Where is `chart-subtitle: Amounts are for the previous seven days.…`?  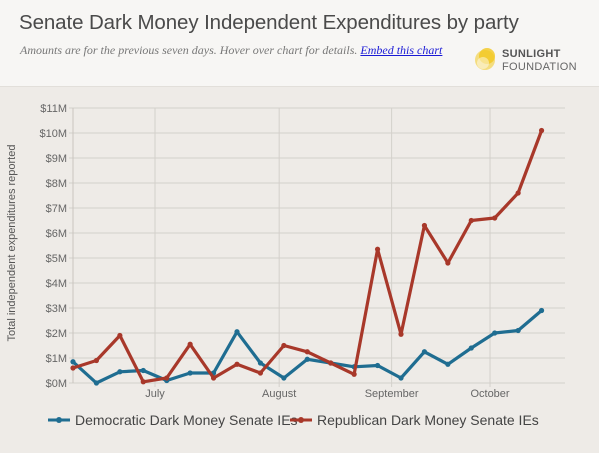 chart-subtitle: Amounts are for the previous seven days.… is located at coordinates (231, 50).